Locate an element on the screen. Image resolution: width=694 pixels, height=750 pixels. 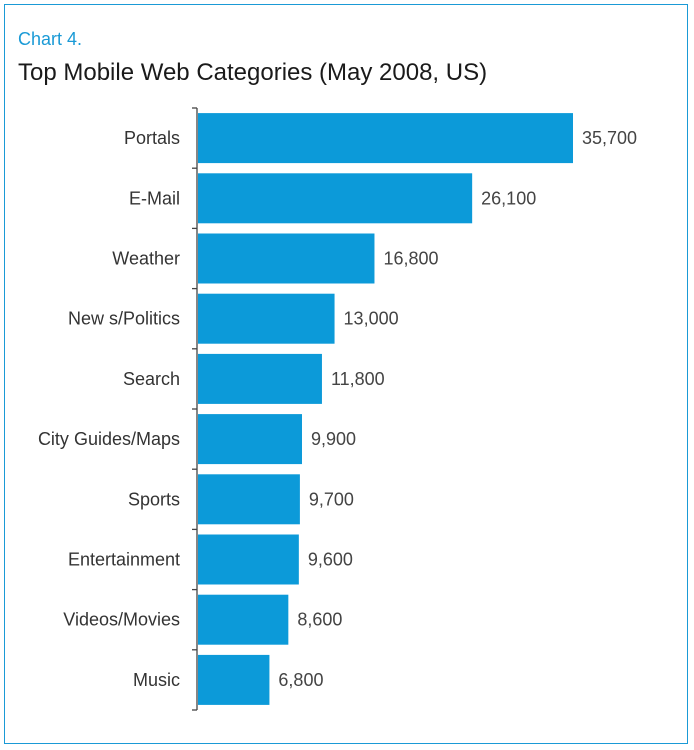
chart-title: Top Mobile Web Categories (May 2008, US) is located at coordinates (253, 72).